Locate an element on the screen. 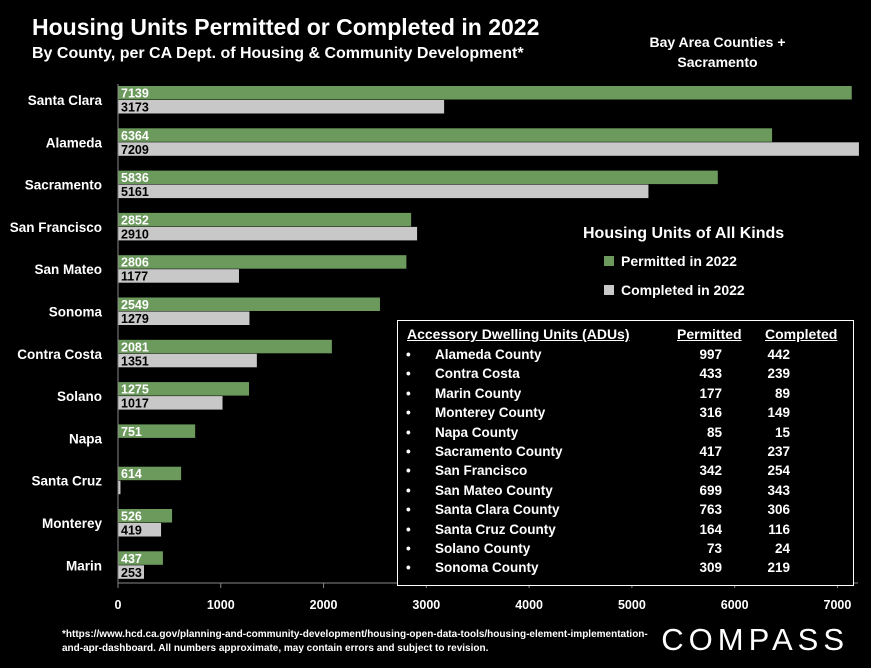  adu-row: • San Francisco 342 254 is located at coordinates (625, 472).